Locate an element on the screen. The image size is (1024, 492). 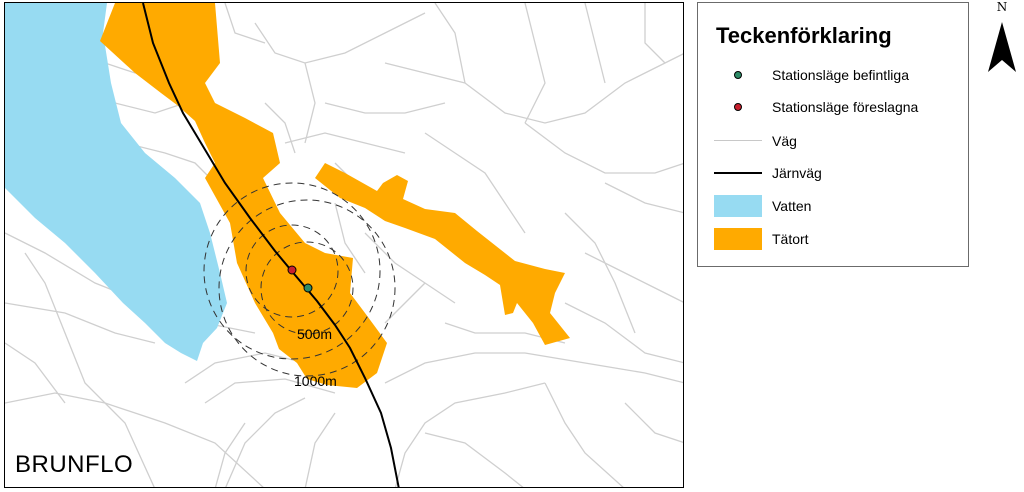
legend-item-water: Vatten is located at coordinates (839, 206).